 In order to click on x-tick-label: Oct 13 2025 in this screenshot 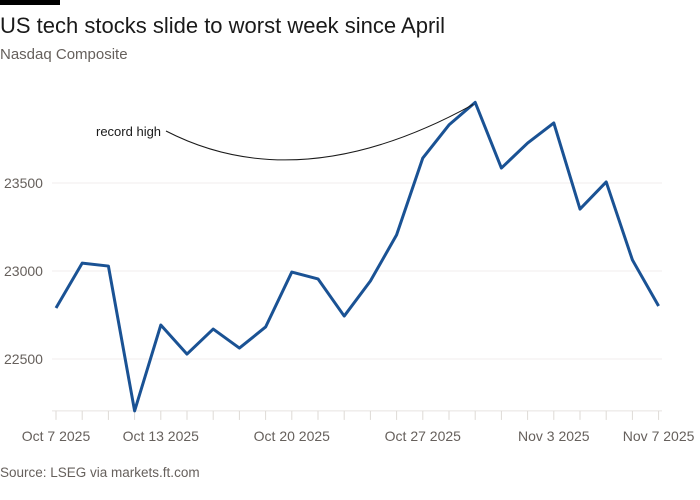, I will do `click(161, 436)`.